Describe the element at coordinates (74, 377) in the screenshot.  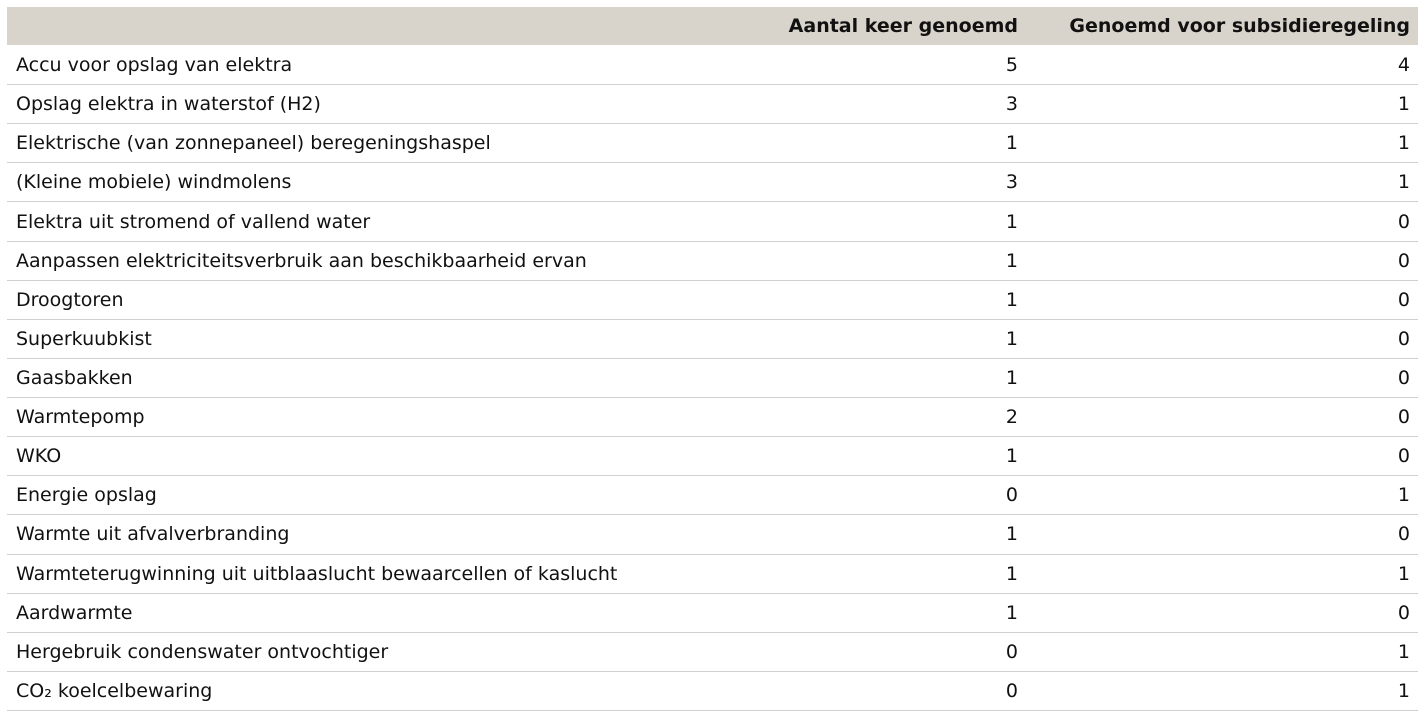
I see `row-label: Gaasbakken` at that location.